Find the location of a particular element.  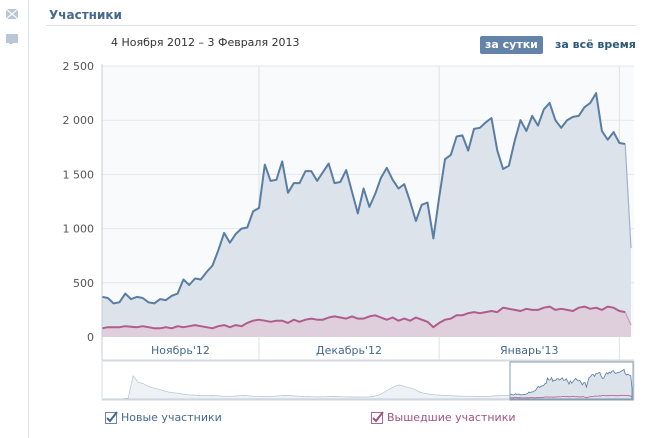

mail-icon is located at coordinates (12, 14).